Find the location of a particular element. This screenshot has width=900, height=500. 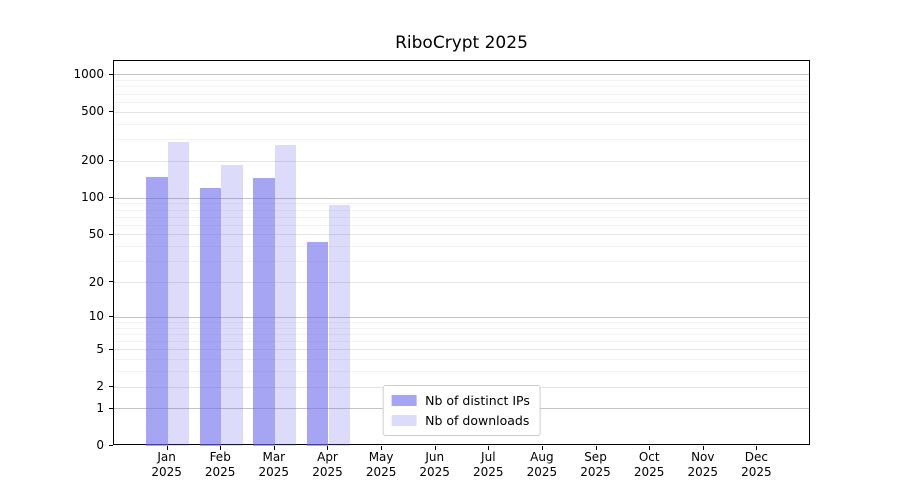

x-tick-label: Jun 2025 is located at coordinates (434, 464).